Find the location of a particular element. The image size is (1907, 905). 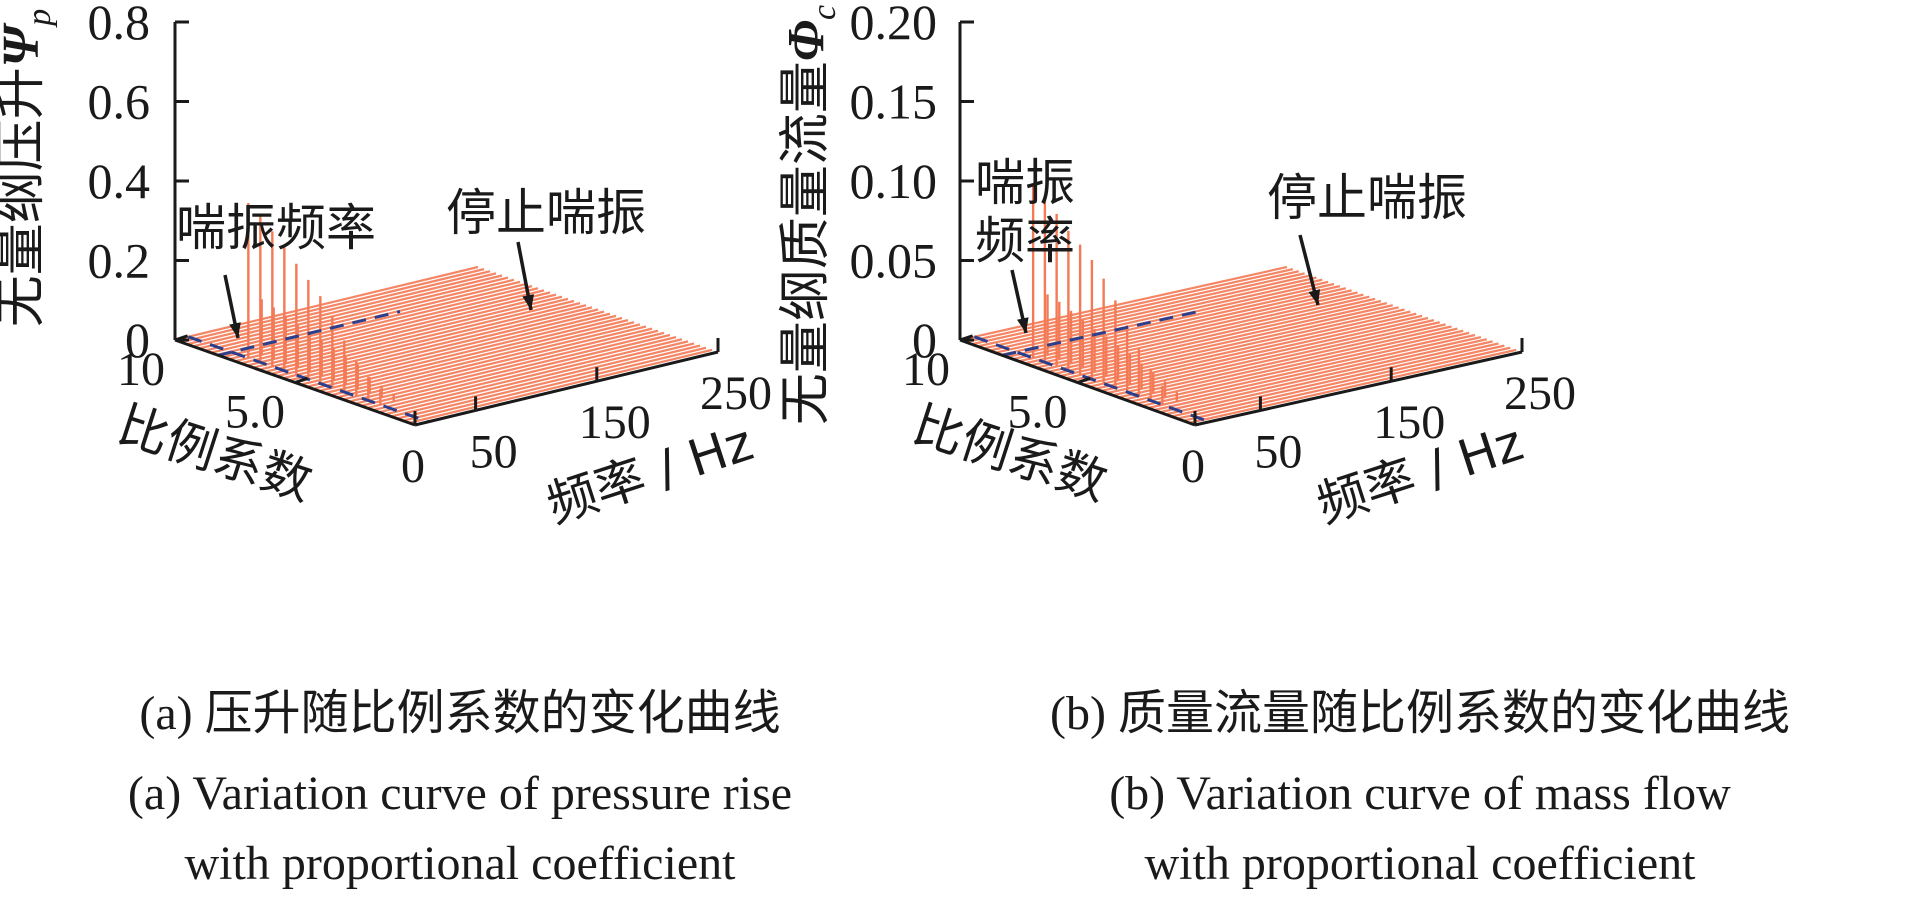

stop-surge-dashed-line is located at coordinates (1100, 333).